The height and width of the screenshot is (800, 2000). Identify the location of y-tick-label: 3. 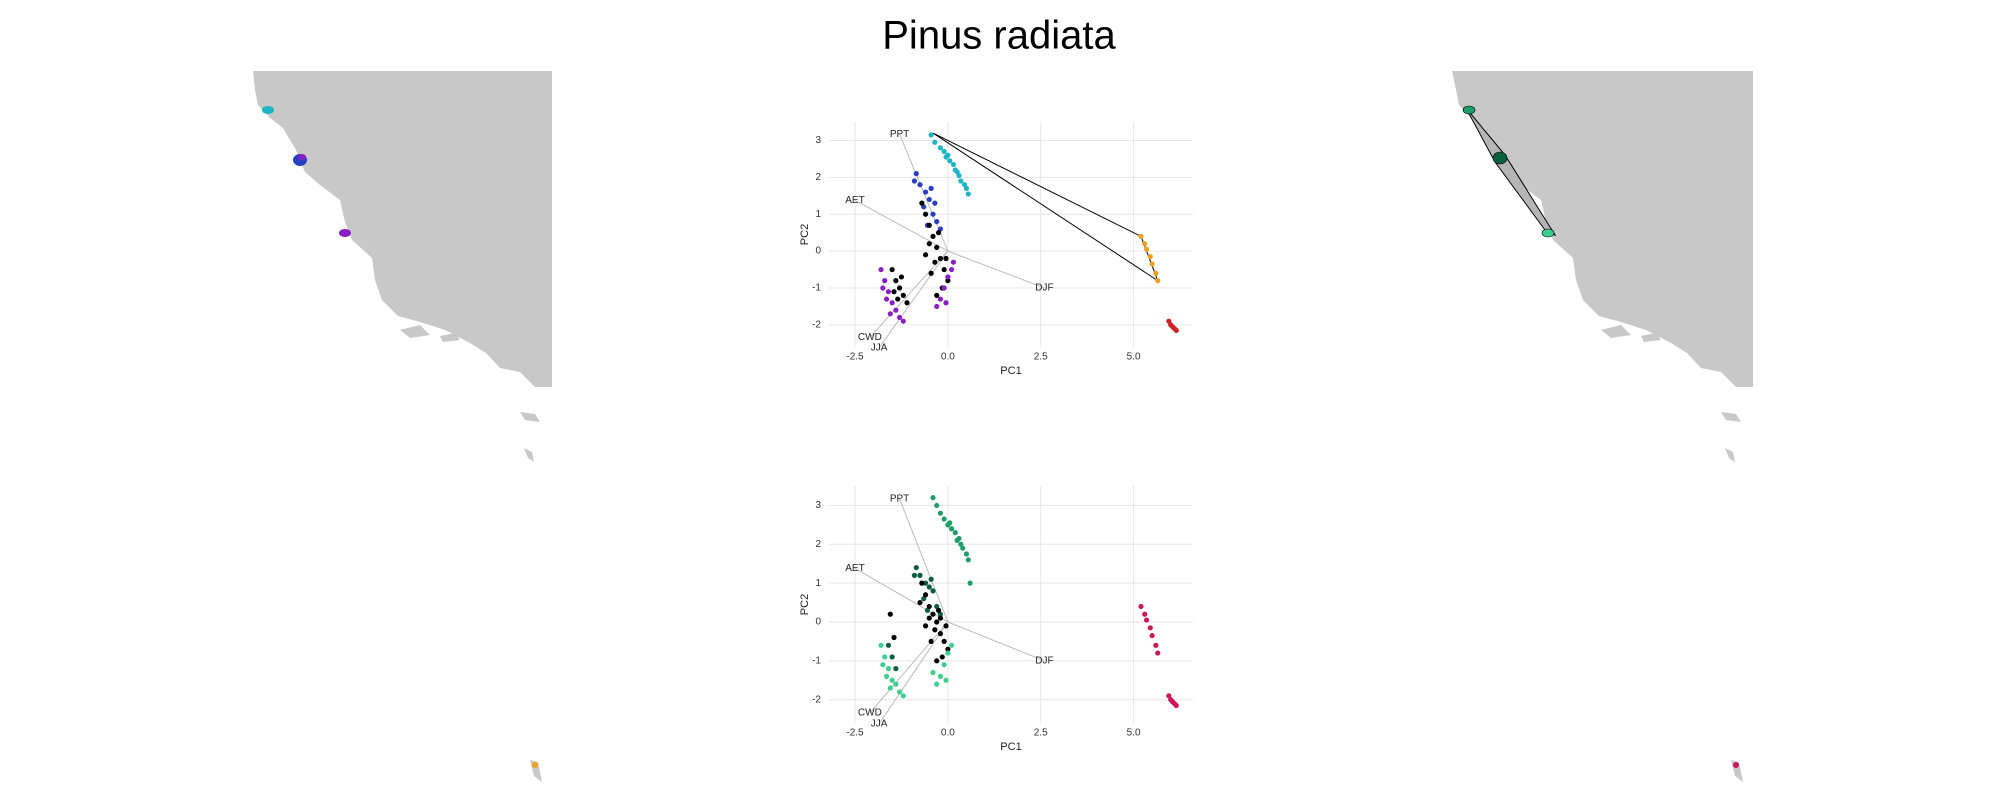
(818, 505).